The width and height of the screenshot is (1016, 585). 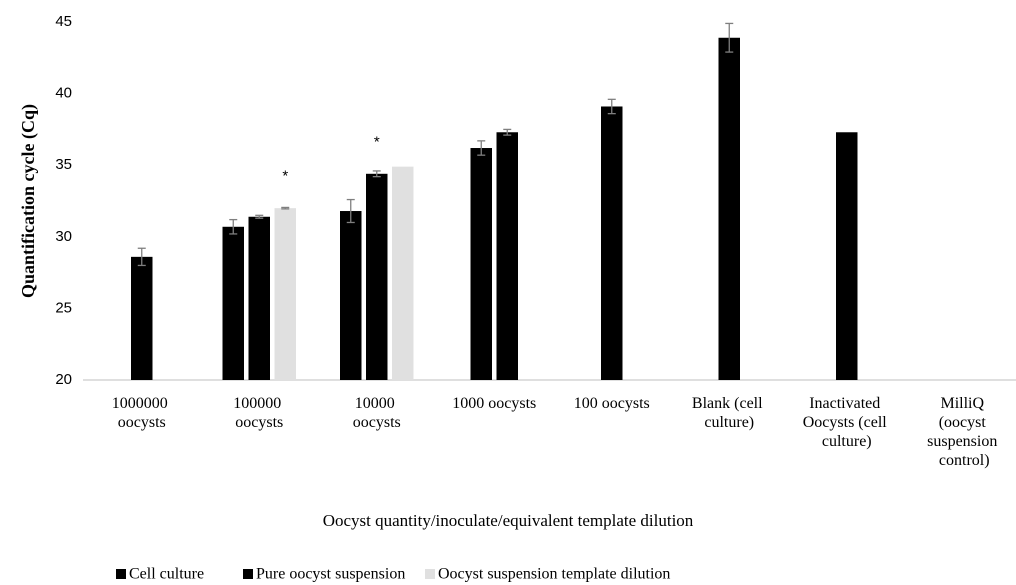 I want to click on x-tick-label: 100000 oocysts, so click(x=259, y=413).